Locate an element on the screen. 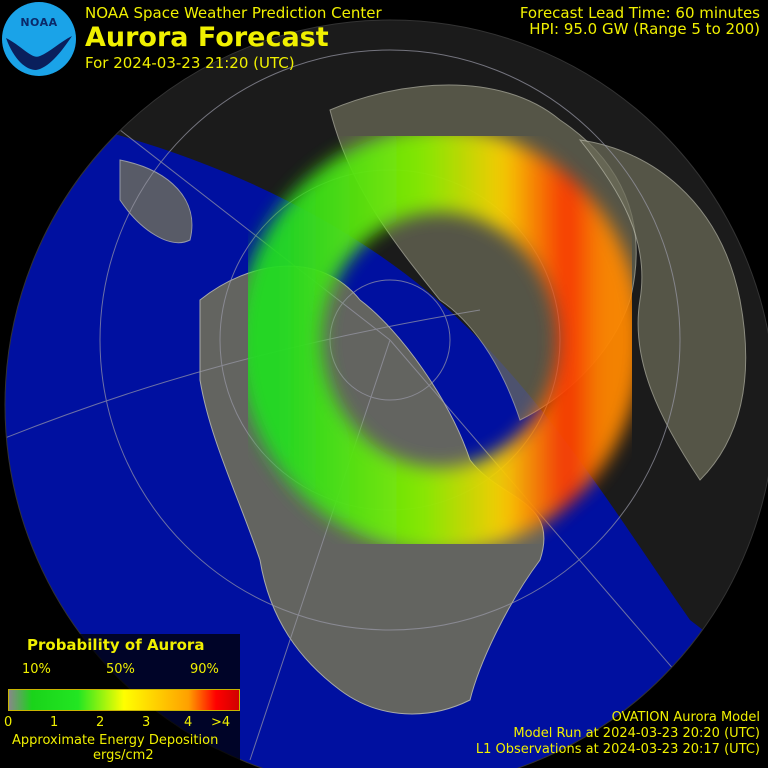  legend-pct-10: 10% is located at coordinates (36, 669).